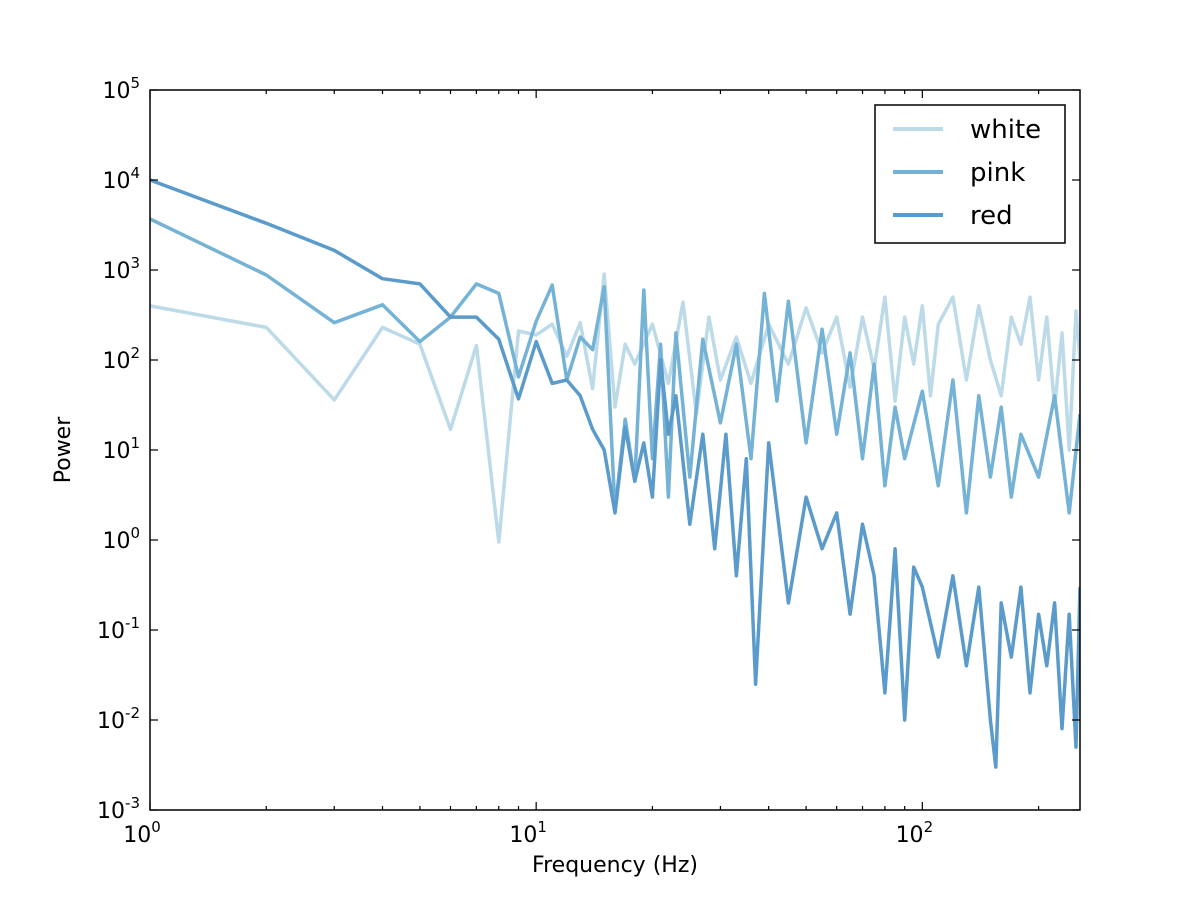 The height and width of the screenshot is (901, 1200). What do you see at coordinates (121, 179) in the screenshot?
I see `y-tick-label: 10⁴` at bounding box center [121, 179].